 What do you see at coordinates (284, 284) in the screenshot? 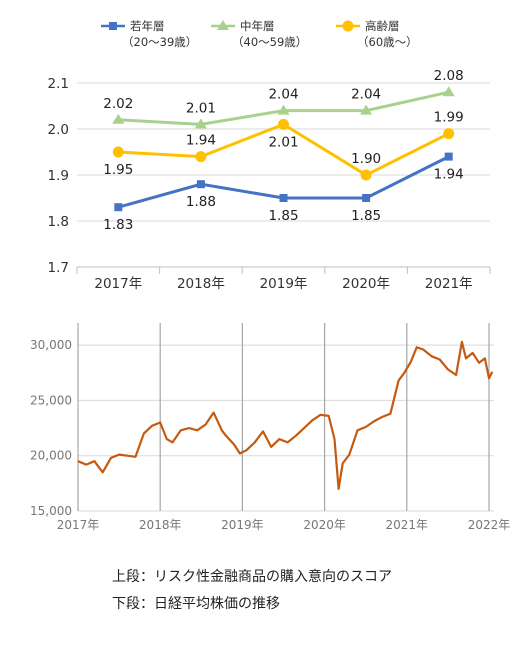
I see `chart1-xtick-label: 2019年` at bounding box center [284, 284].